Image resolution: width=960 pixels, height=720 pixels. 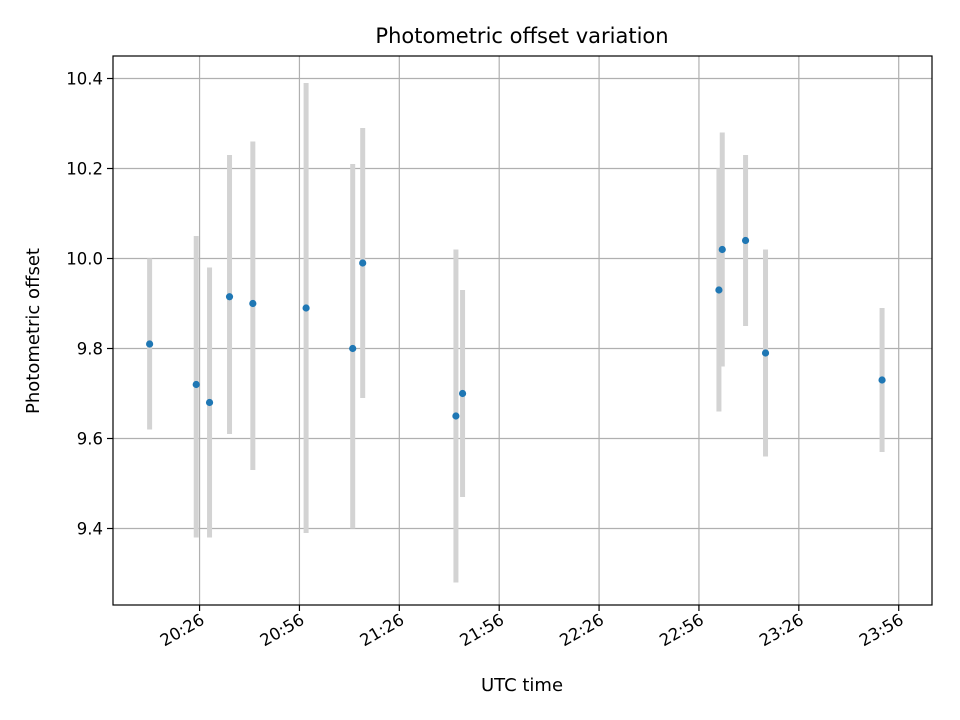 I want to click on chart-title: Photometric offset variation, so click(x=521, y=36).